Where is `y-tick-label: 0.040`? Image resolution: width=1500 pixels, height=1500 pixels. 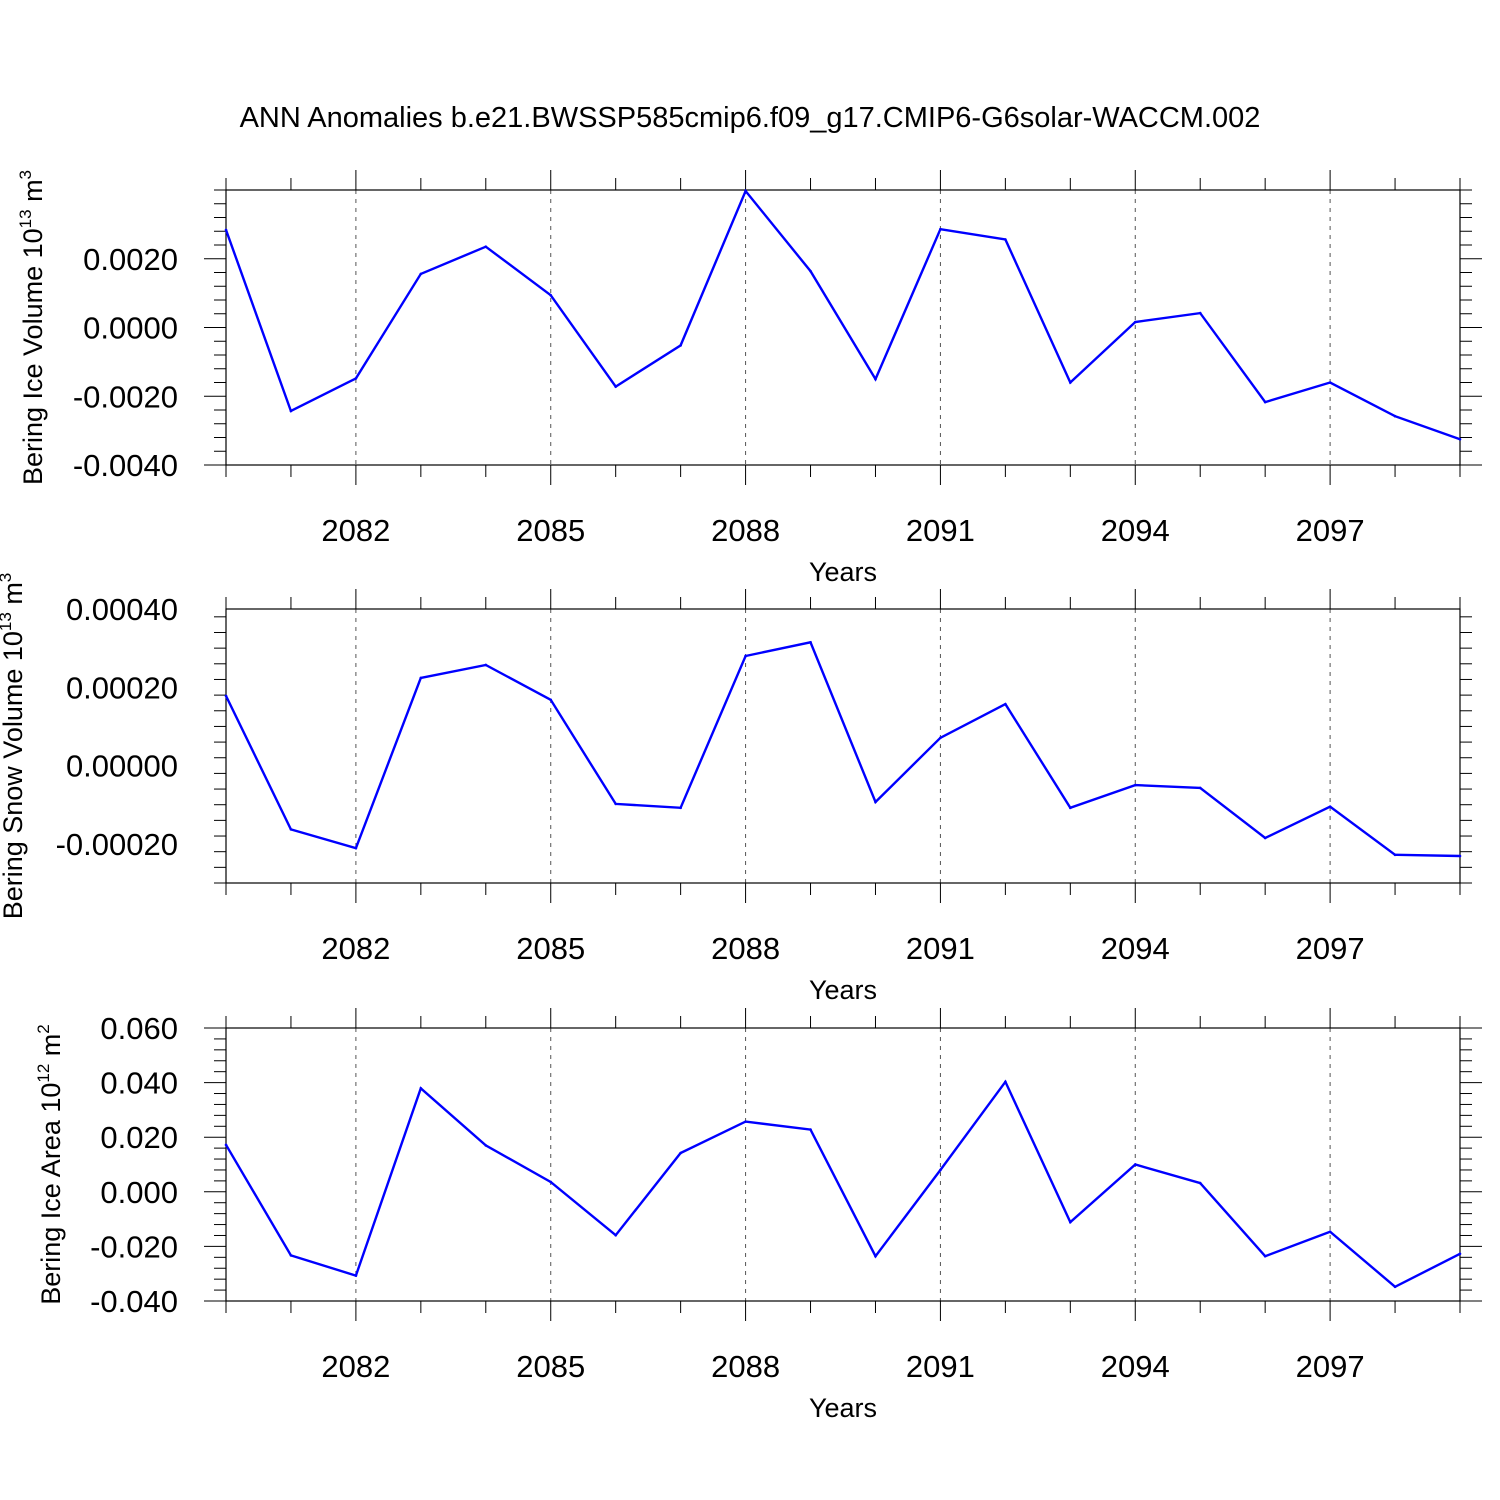
y-tick-label: 0.040 is located at coordinates (139, 1083).